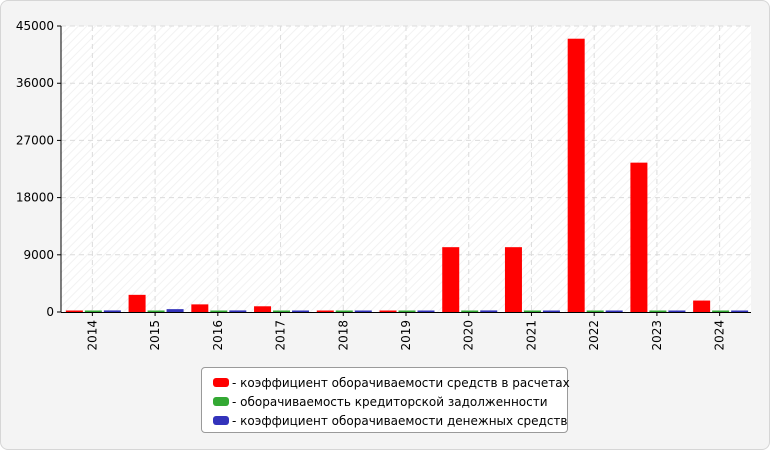 The height and width of the screenshot is (450, 770). What do you see at coordinates (221, 401) in the screenshot?
I see `legend-swatch-payables` at bounding box center [221, 401].